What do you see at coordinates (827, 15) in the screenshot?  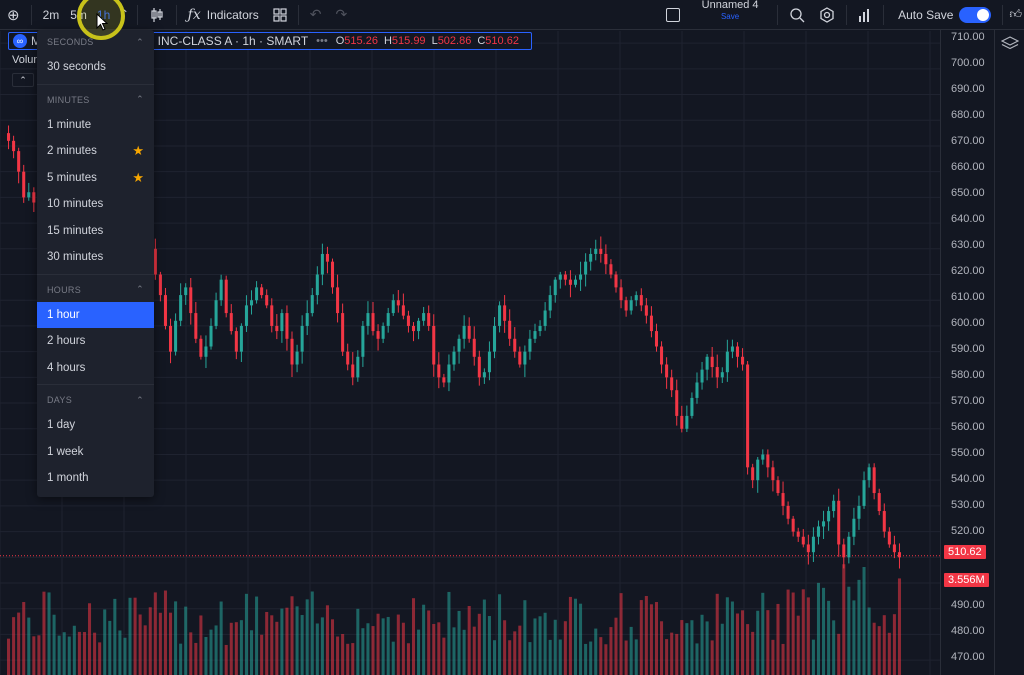 I see `settings-gear-icon` at bounding box center [827, 15].